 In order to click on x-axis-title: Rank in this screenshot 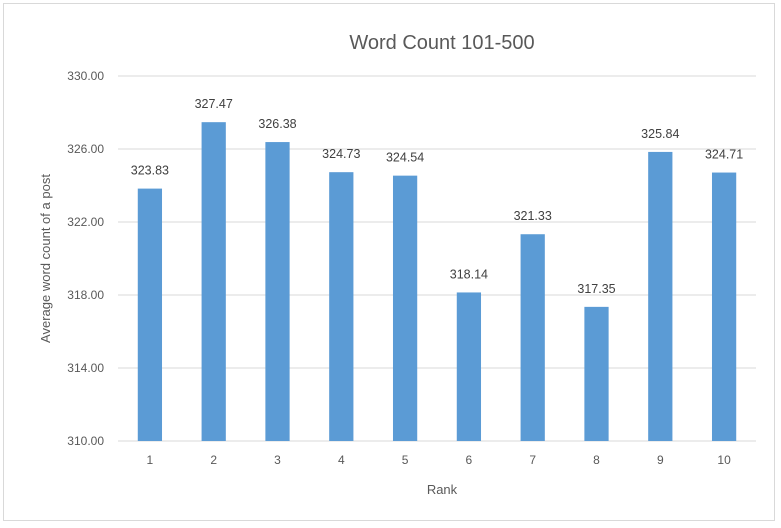, I will do `click(442, 489)`.